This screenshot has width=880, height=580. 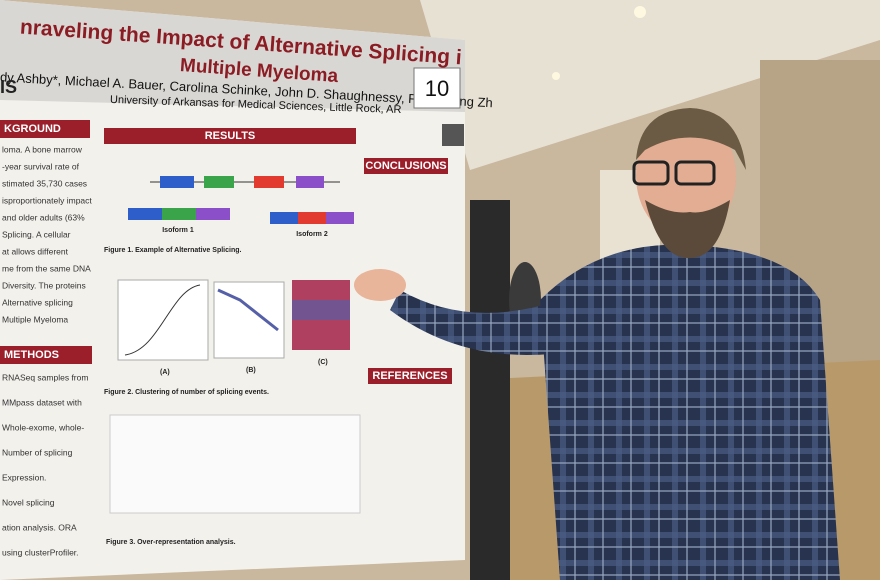 I want to click on body-line: Alternative splicing, so click(x=37, y=302).